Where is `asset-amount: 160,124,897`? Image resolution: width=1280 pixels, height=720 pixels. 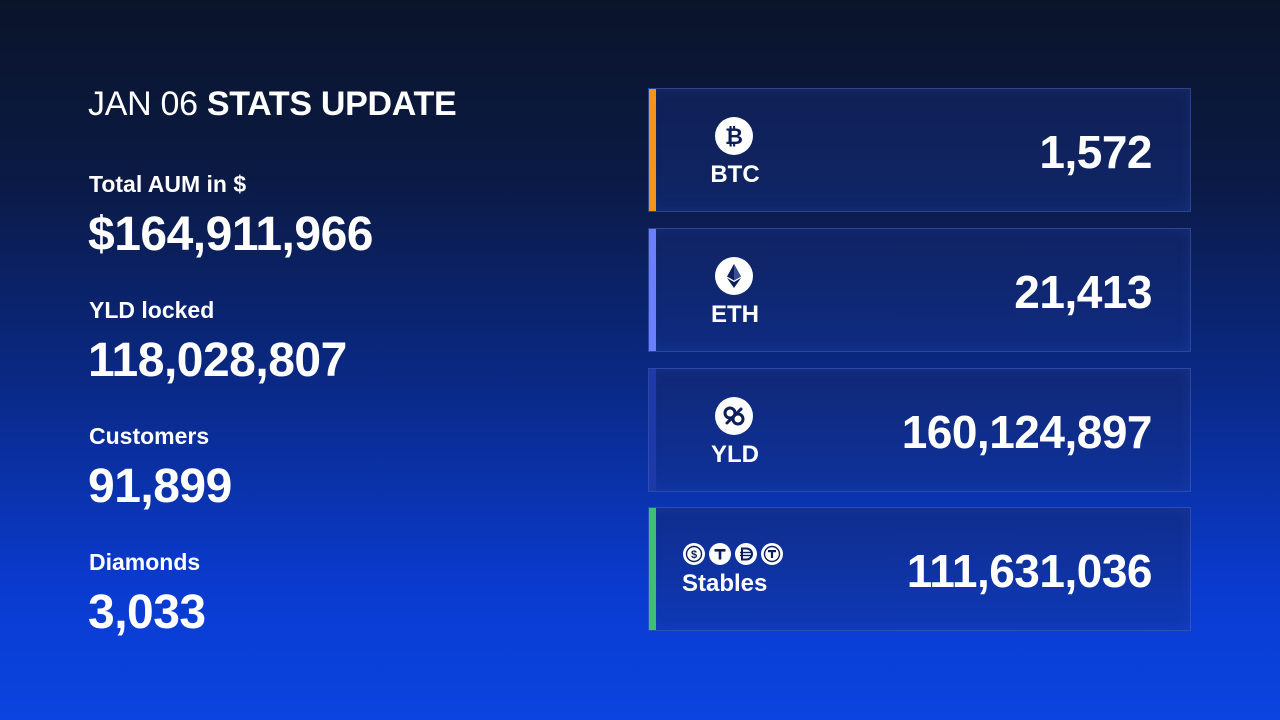
asset-amount: 160,124,897 is located at coordinates (1027, 432).